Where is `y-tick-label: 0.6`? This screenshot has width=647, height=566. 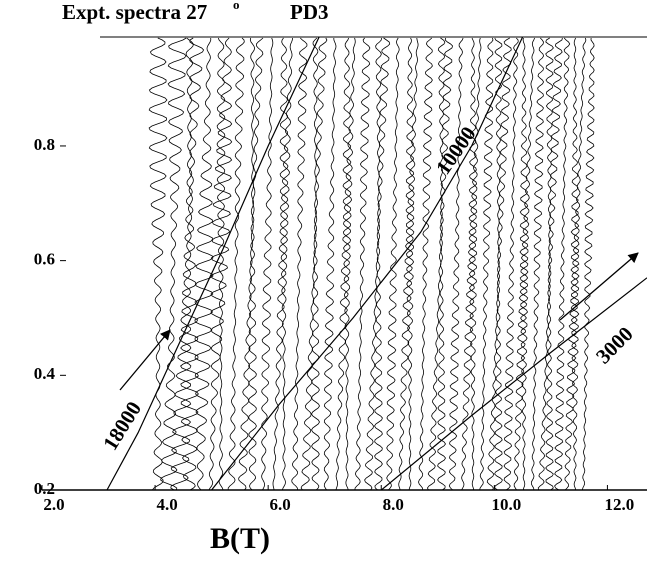 y-tick-label: 0.6 is located at coordinates (44, 259).